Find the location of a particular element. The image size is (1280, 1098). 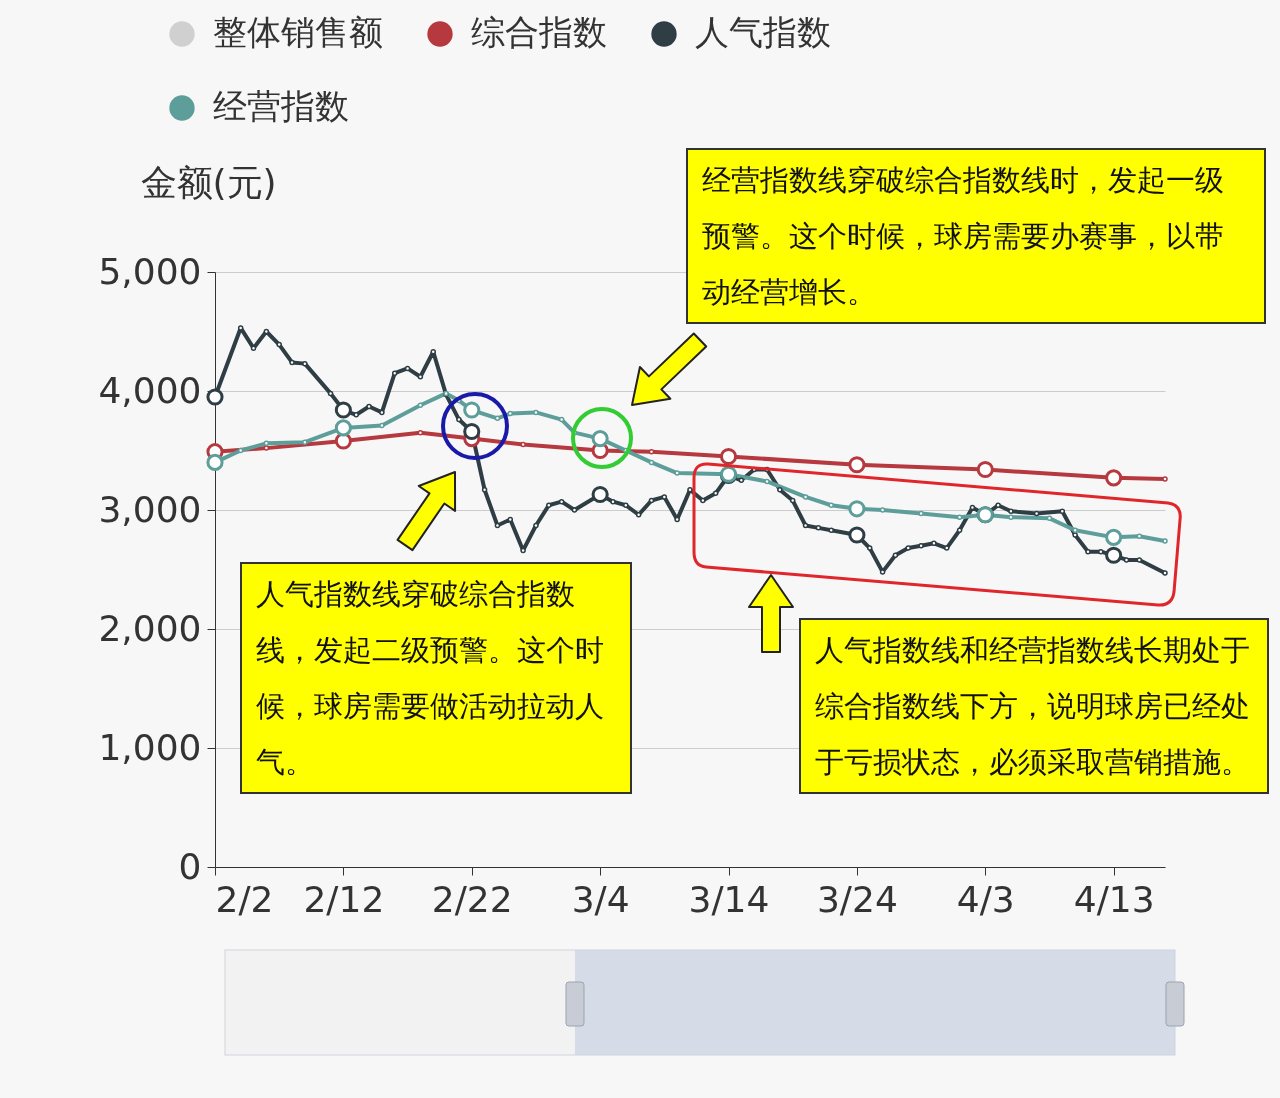

x-tick-label: 2/22 is located at coordinates (472, 899).